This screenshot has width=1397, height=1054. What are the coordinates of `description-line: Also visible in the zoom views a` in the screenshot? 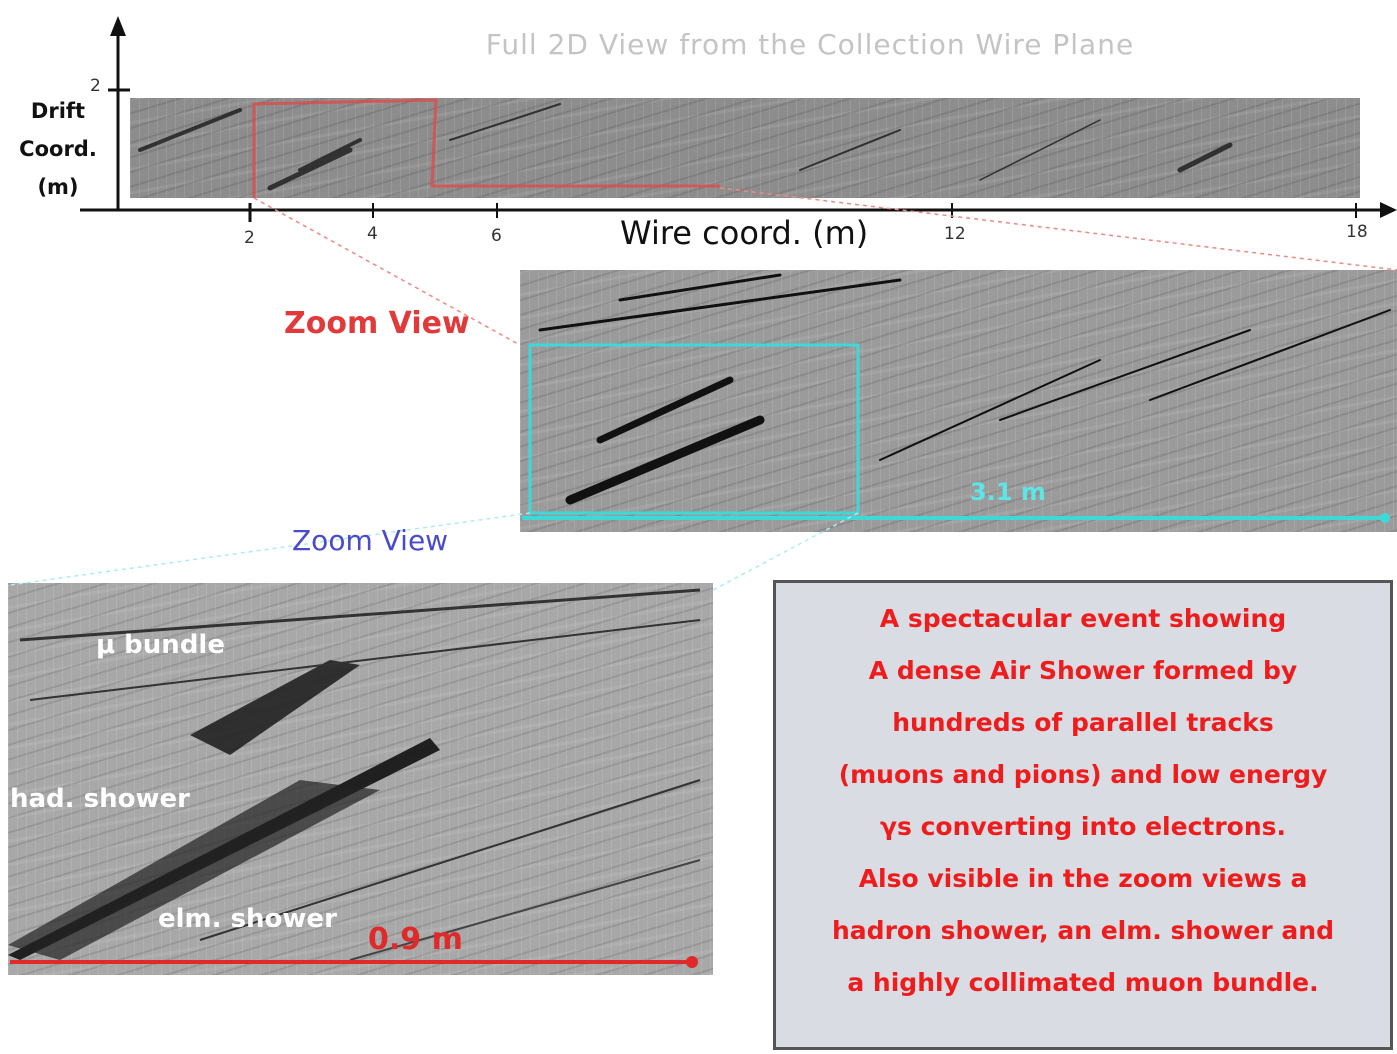 It's located at (1083, 878).